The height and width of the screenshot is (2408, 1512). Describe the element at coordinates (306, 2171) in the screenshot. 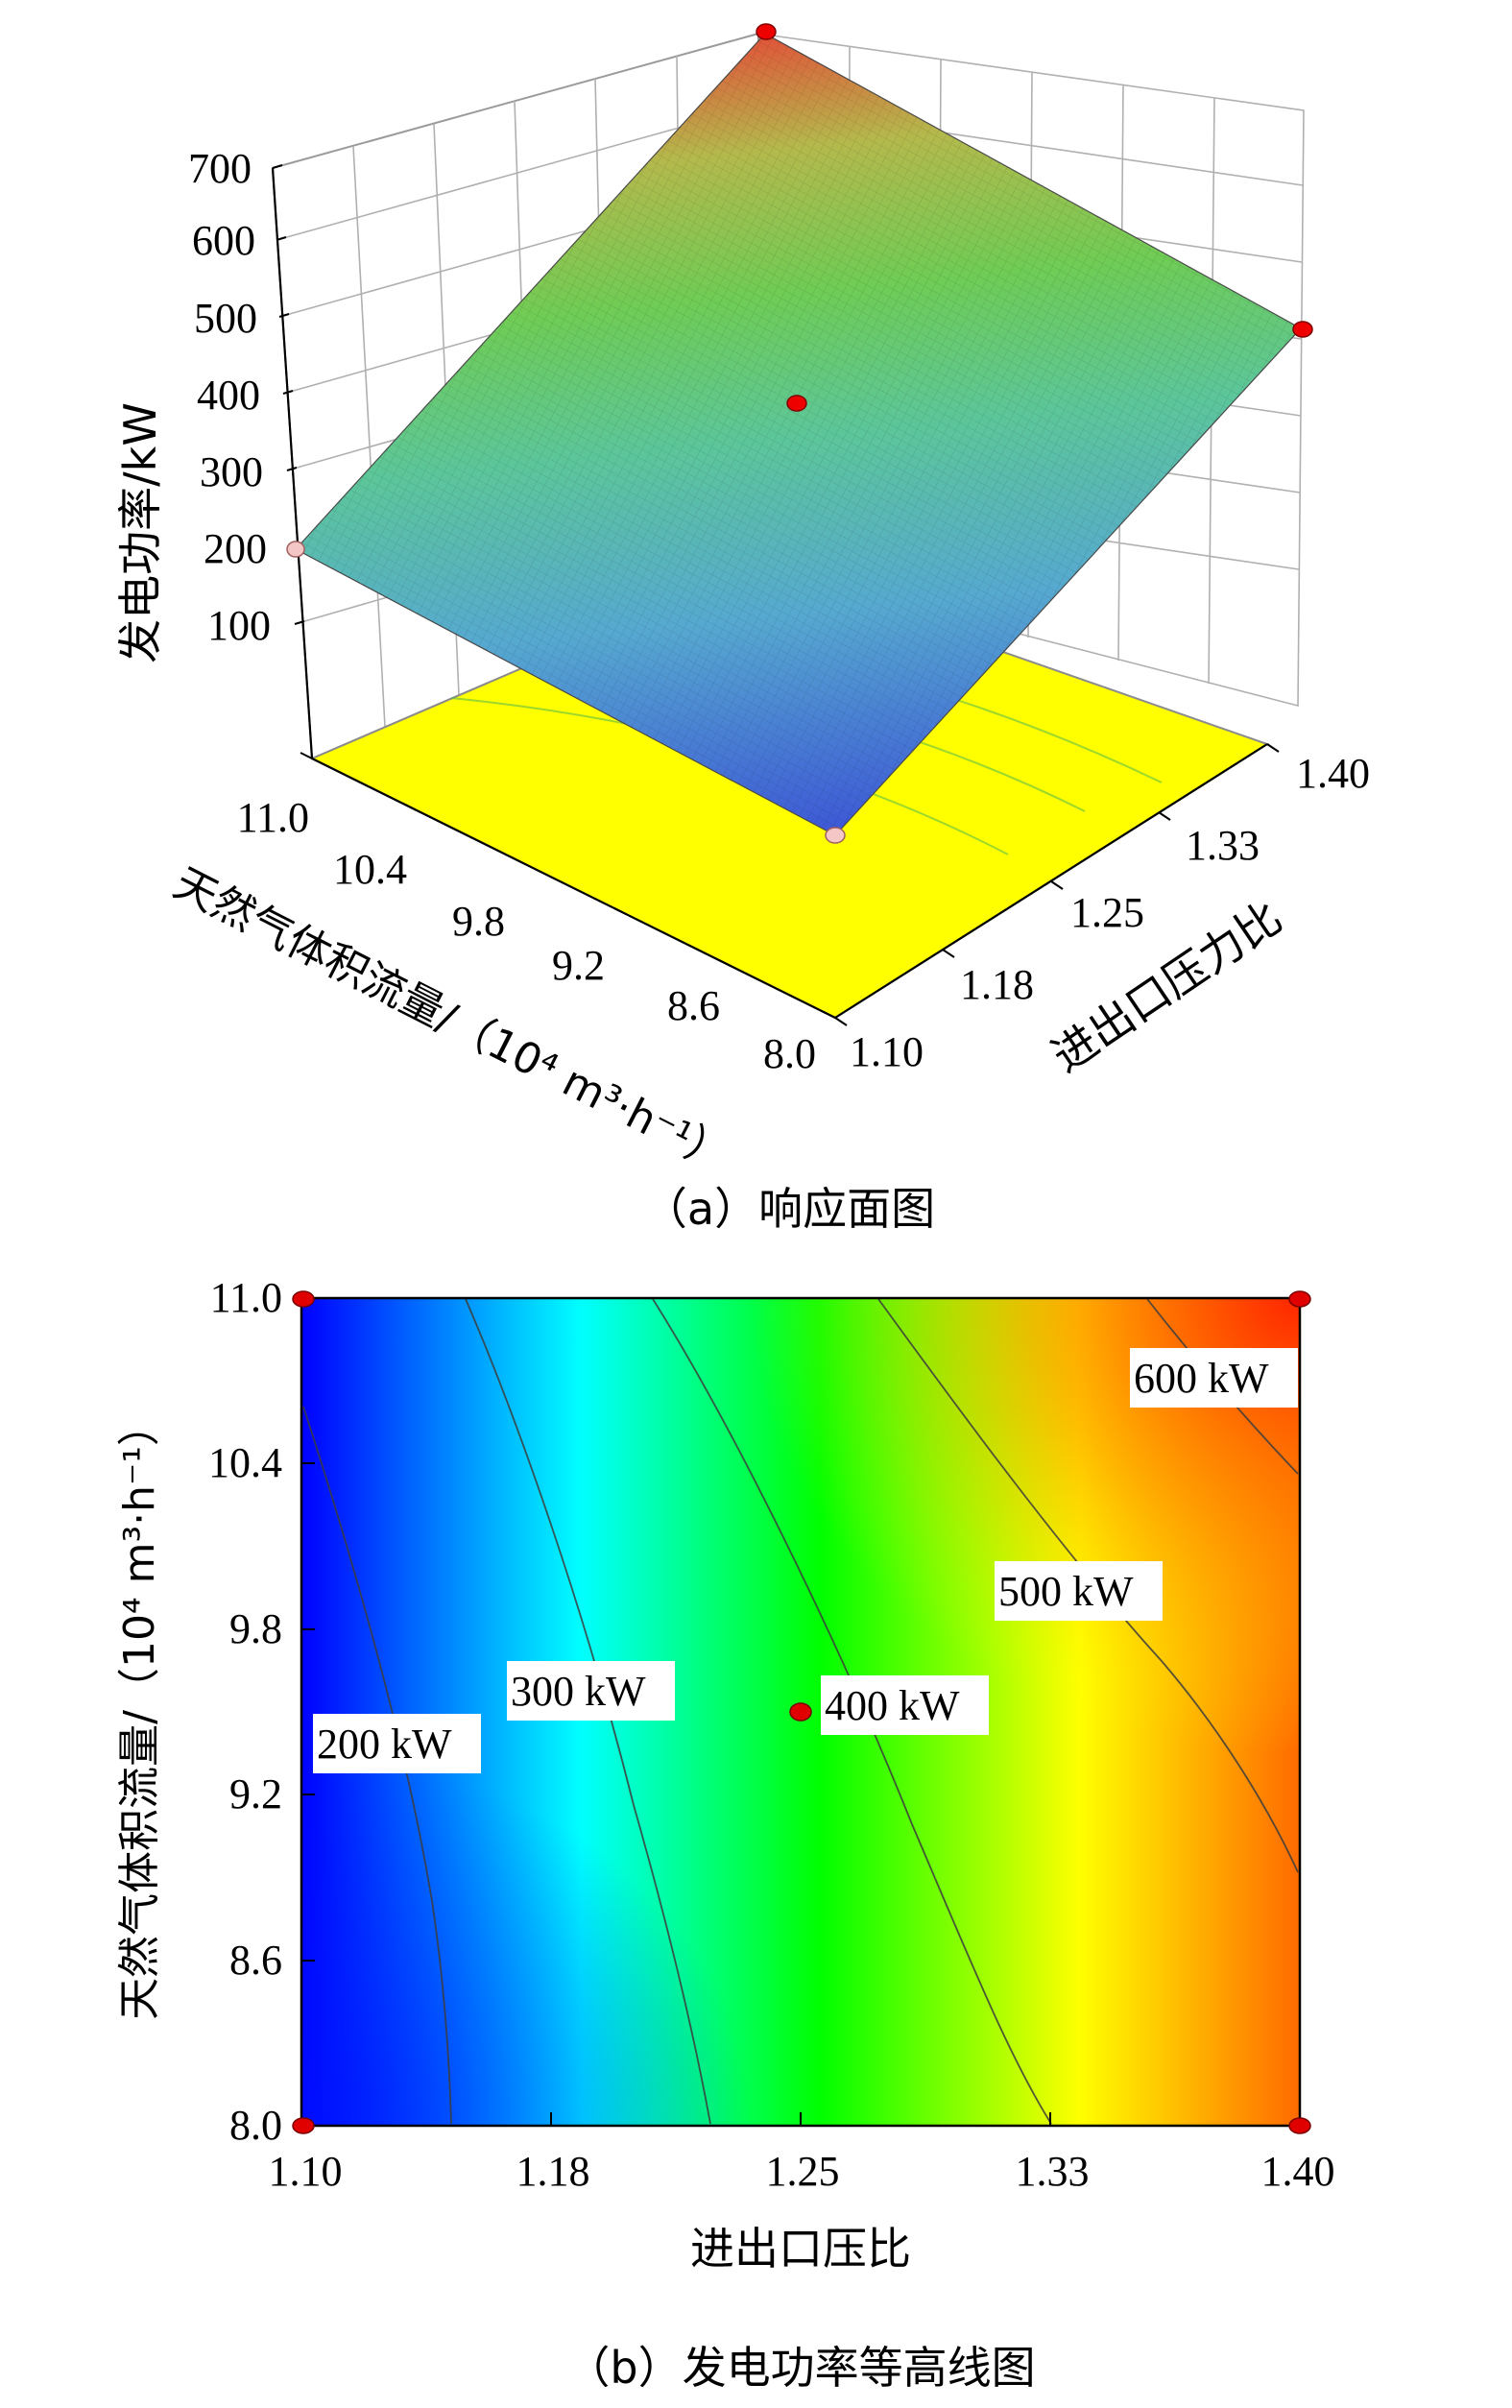

I see `x-tick-1-10: 1.10` at that location.